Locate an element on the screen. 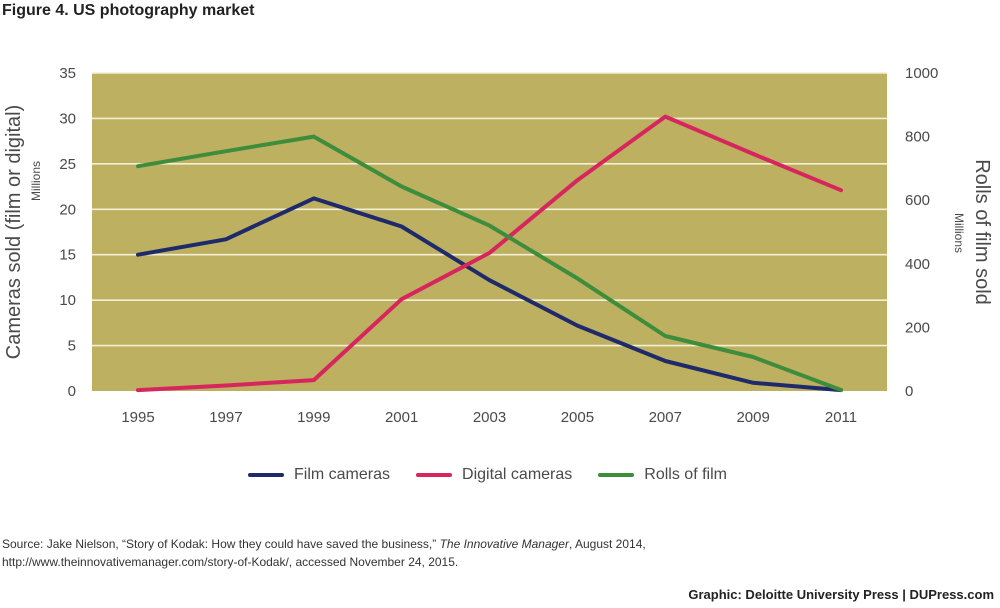 The height and width of the screenshot is (608, 1000). figure-title: Figure 4. US photography market is located at coordinates (128, 10).